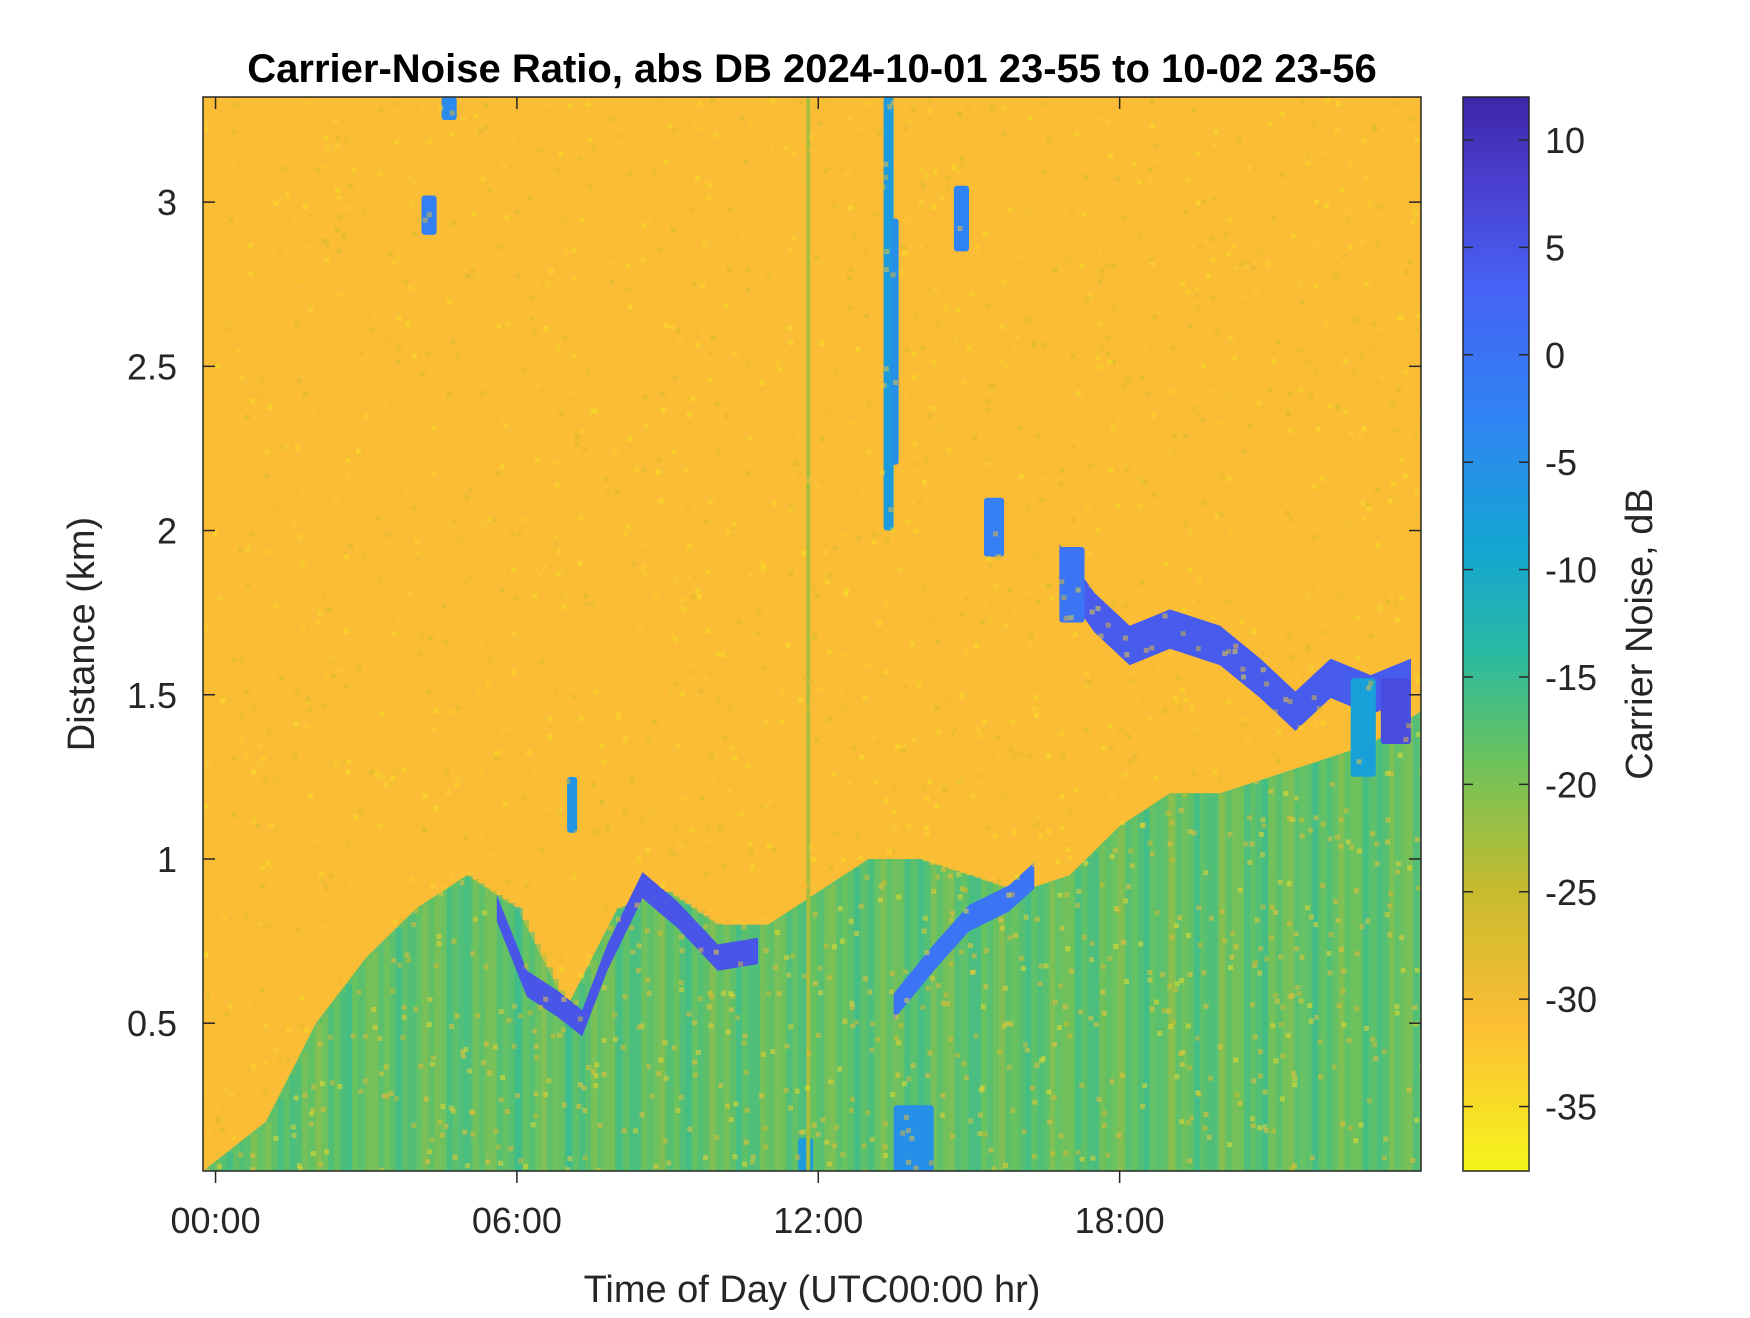 The height and width of the screenshot is (1318, 1750). I want to click on cloud-patch, so click(449, 108).